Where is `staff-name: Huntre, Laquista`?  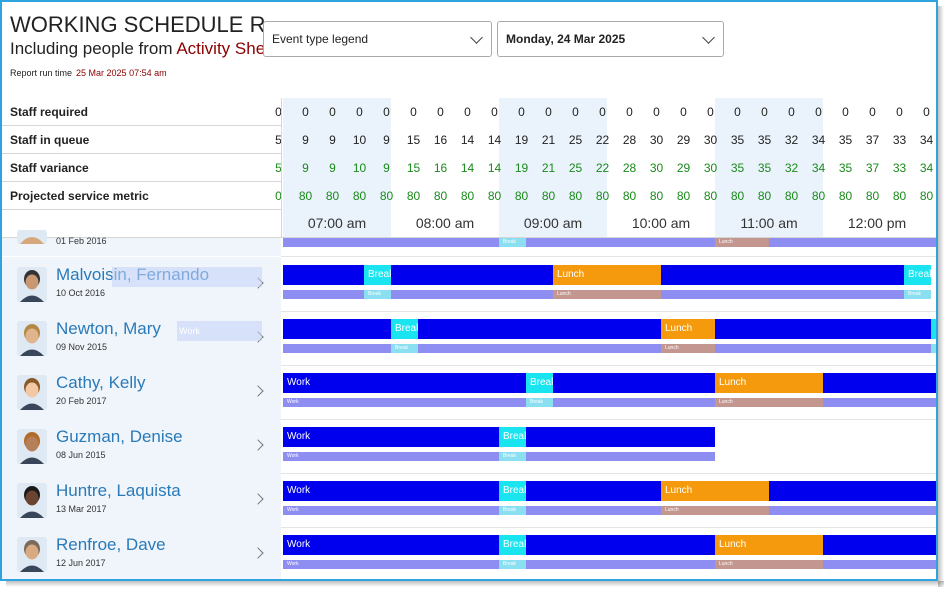 staff-name: Huntre, Laquista is located at coordinates (118, 490).